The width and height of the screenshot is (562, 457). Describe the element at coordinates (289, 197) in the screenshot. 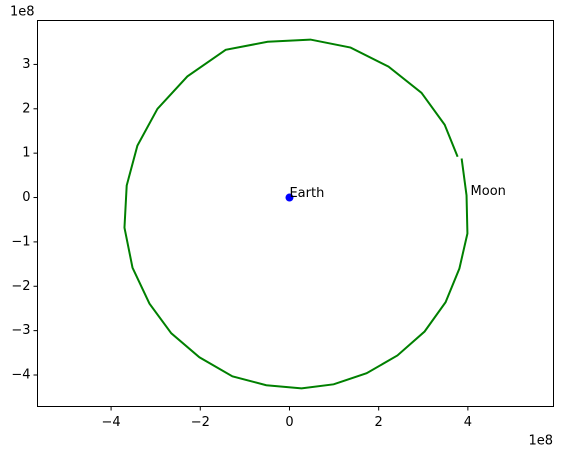

I see `point` at that location.